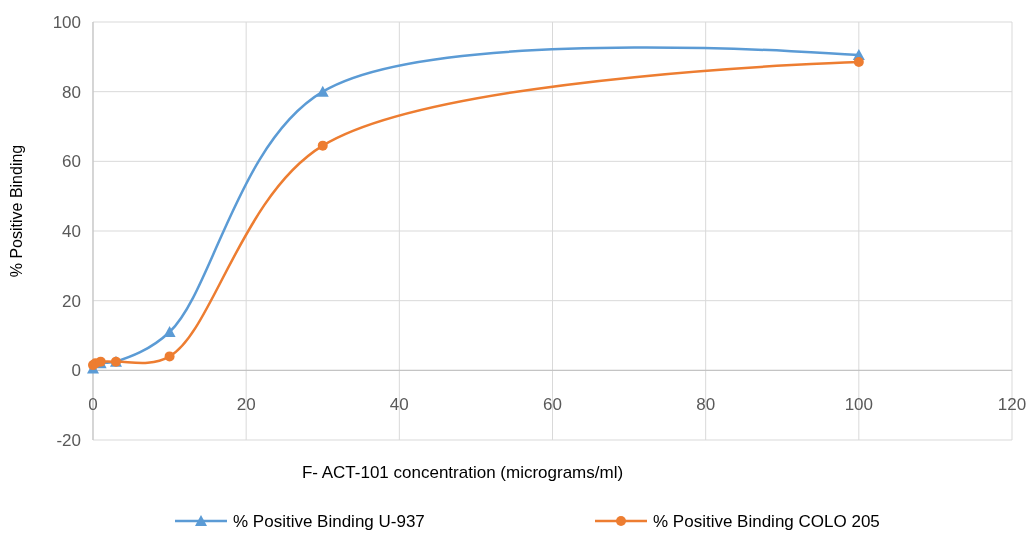  I want to click on y-tick-label: 100, so click(66, 22).